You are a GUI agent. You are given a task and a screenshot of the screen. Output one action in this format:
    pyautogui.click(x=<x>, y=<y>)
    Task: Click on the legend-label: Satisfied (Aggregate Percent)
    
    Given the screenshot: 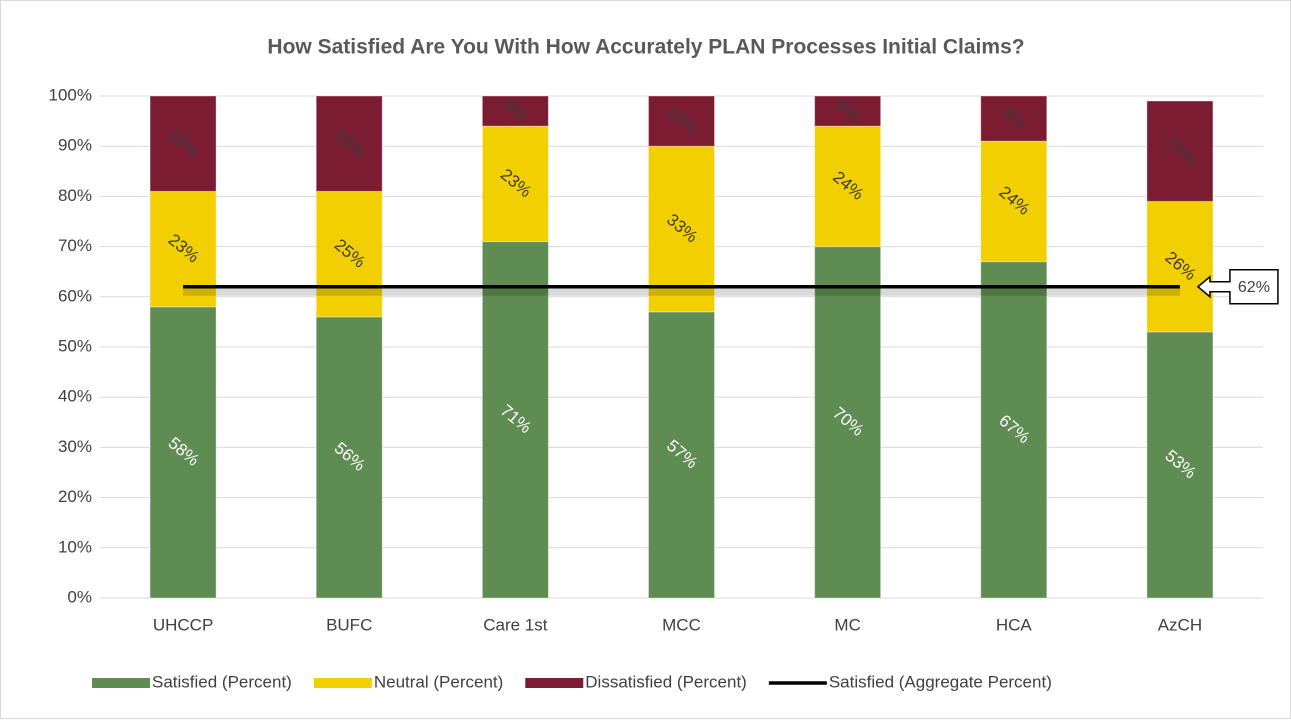 What is the action you would take?
    pyautogui.click(x=940, y=681)
    